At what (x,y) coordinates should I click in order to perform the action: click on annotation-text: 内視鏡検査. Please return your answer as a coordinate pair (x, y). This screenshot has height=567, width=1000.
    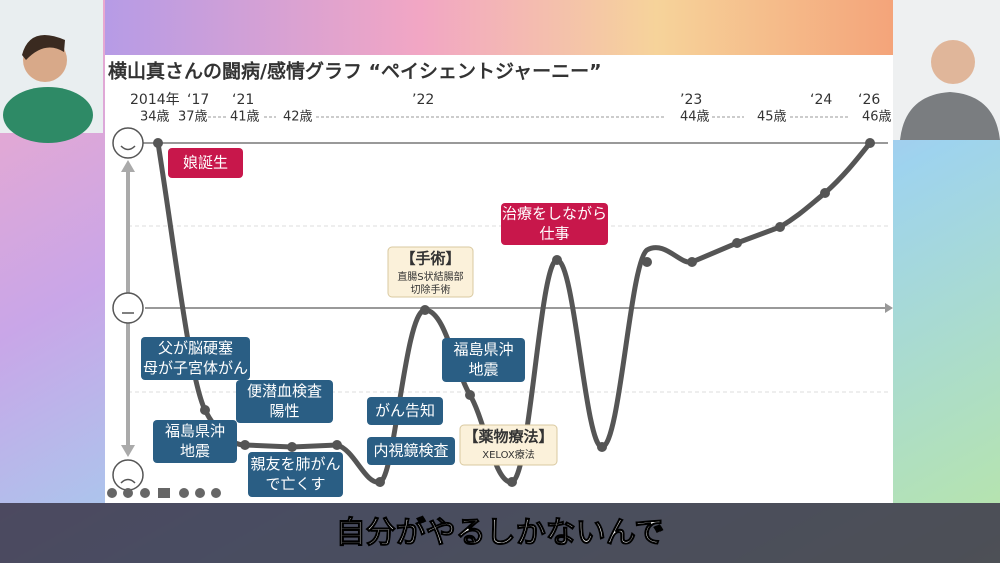
    Looking at the image, I should click on (410, 451).